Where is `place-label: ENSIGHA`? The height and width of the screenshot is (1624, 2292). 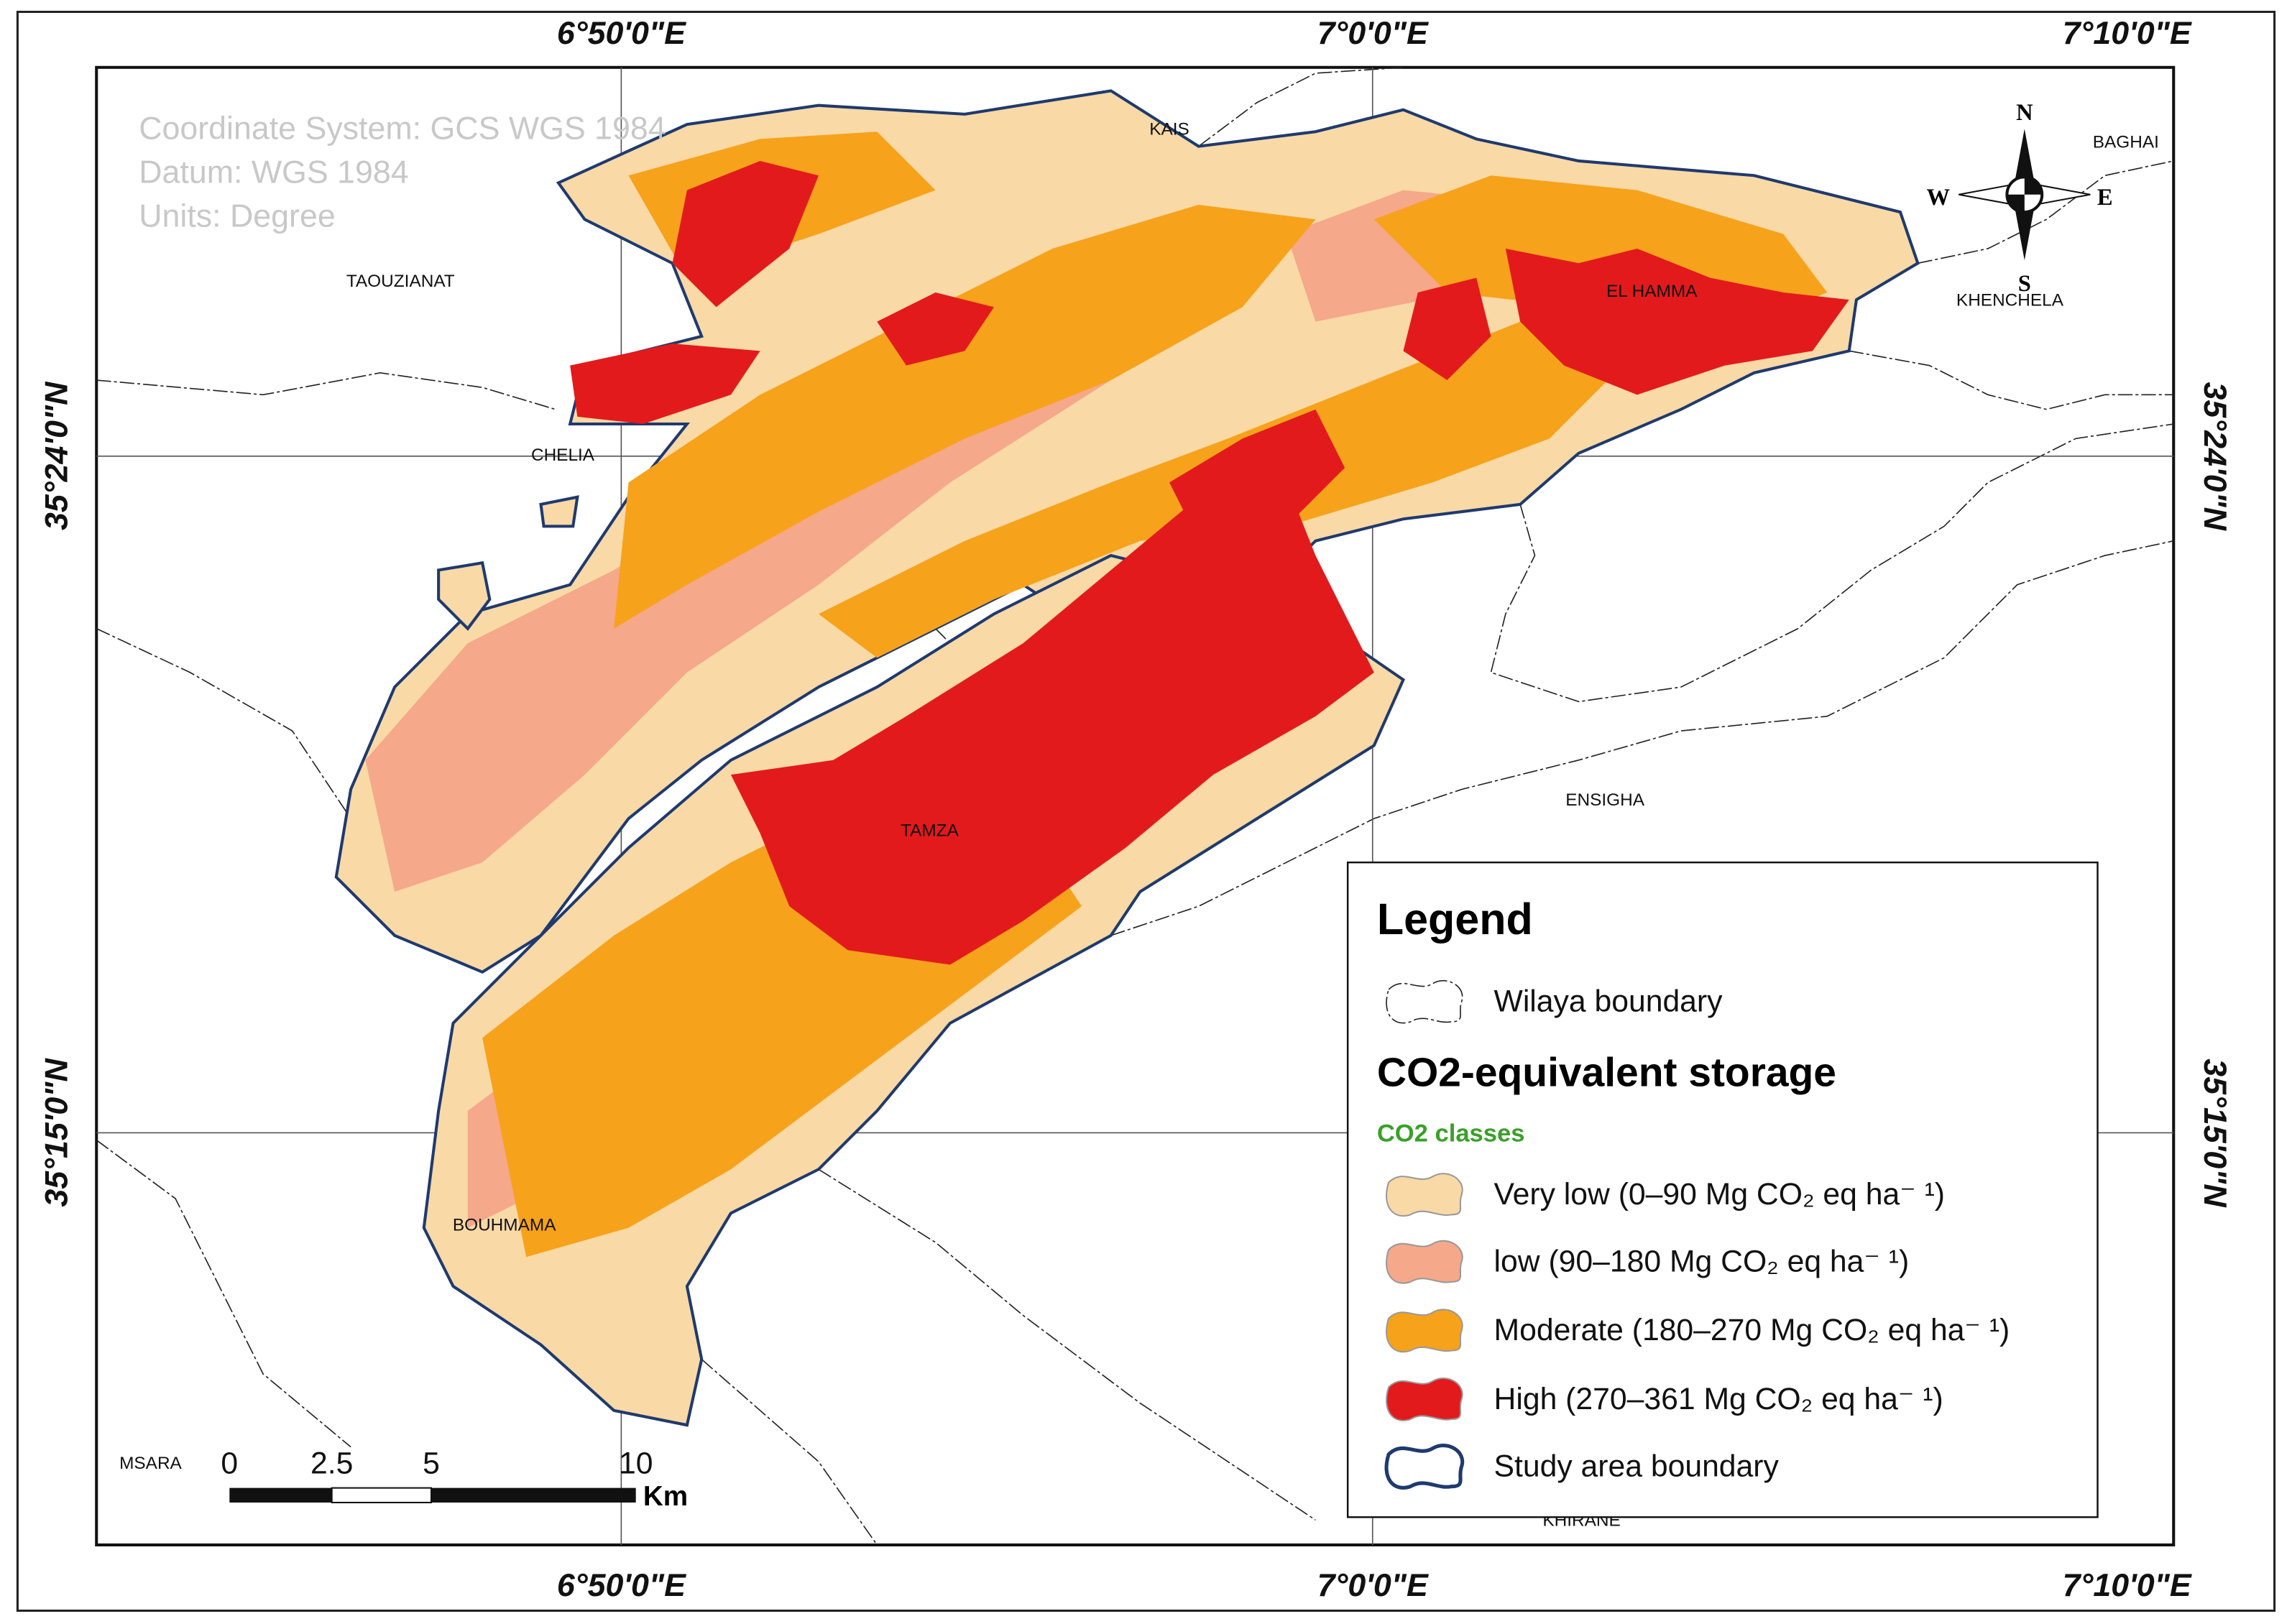
place-label: ENSIGHA is located at coordinates (1605, 800).